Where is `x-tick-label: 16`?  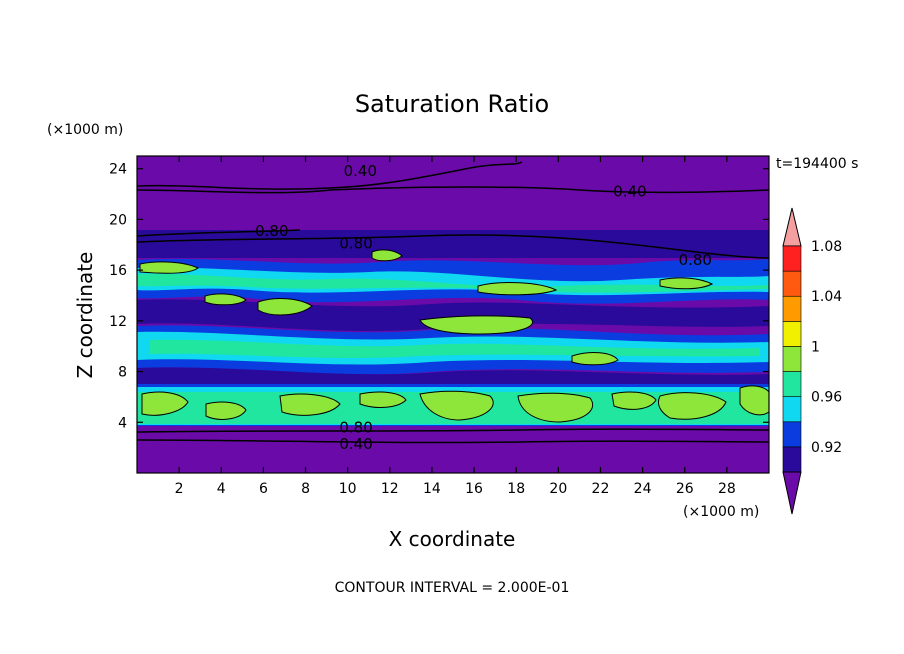 x-tick-label: 16 is located at coordinates (474, 489).